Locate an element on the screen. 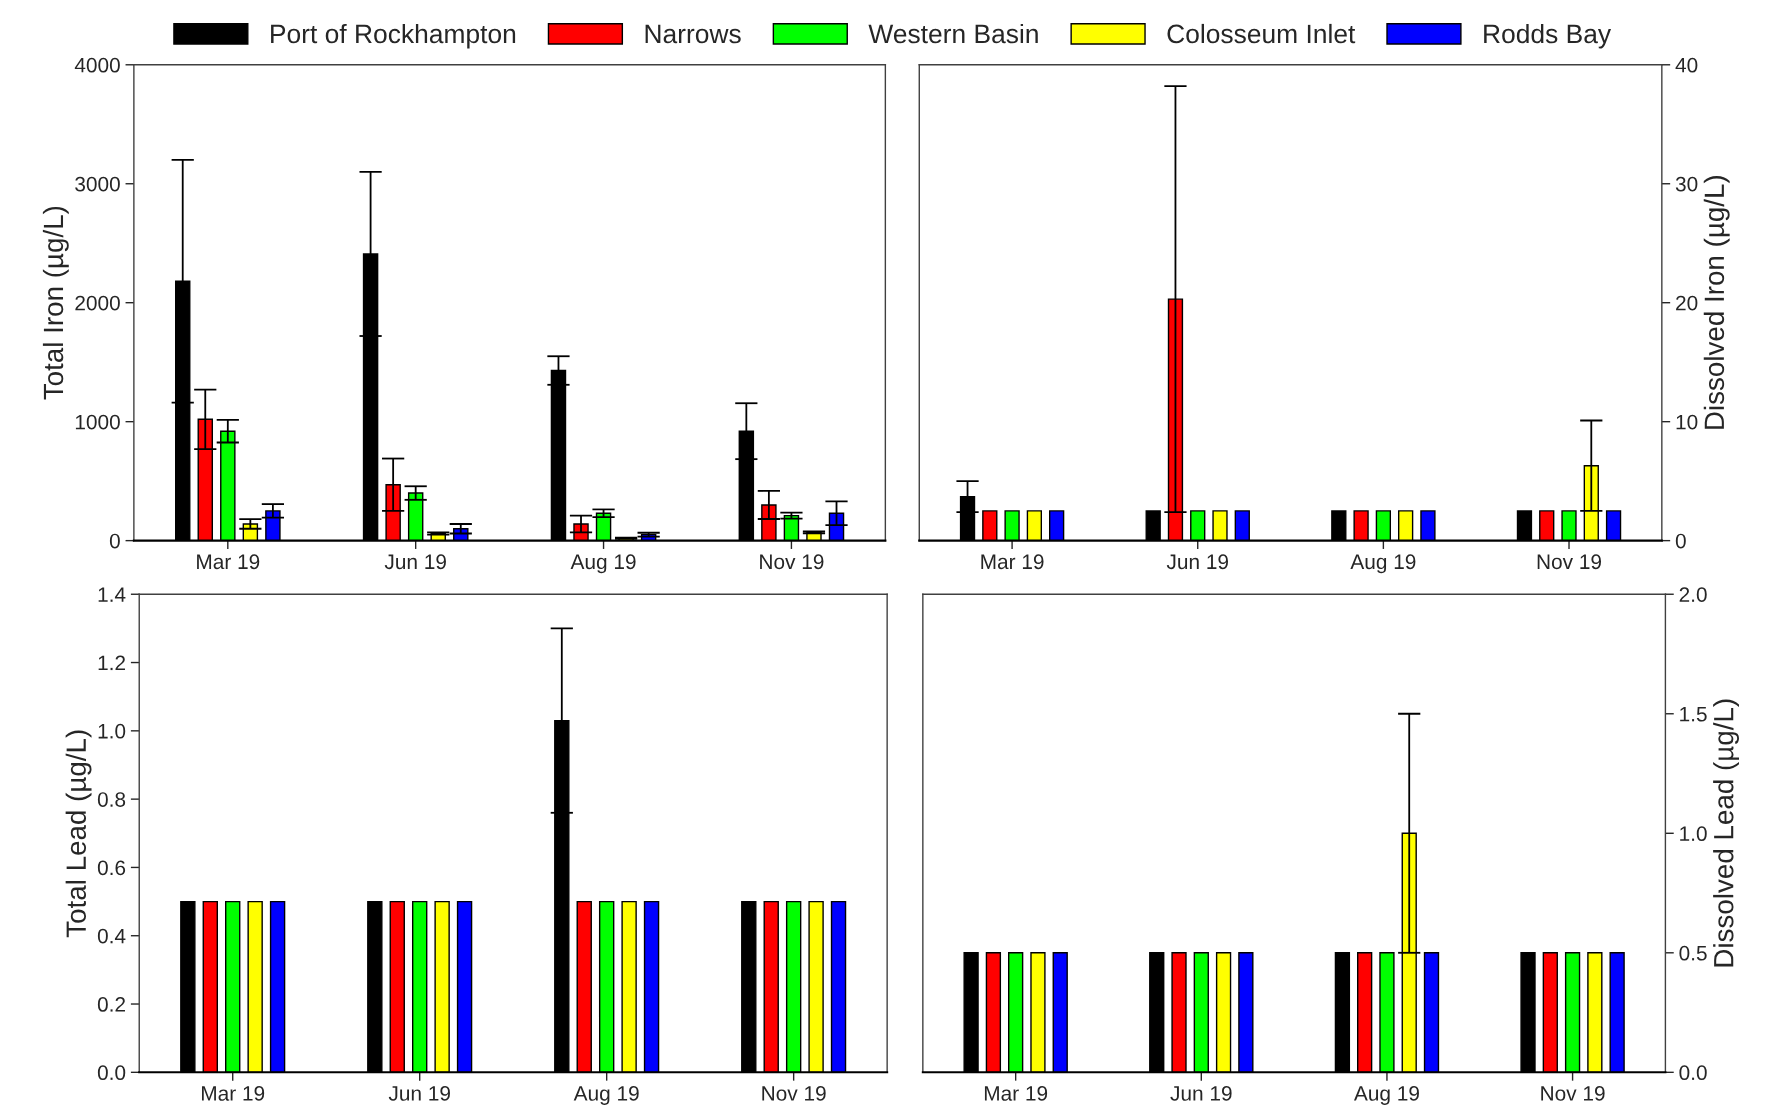  y-axis-title: Total Iron (µg/L) is located at coordinates (55, 303).